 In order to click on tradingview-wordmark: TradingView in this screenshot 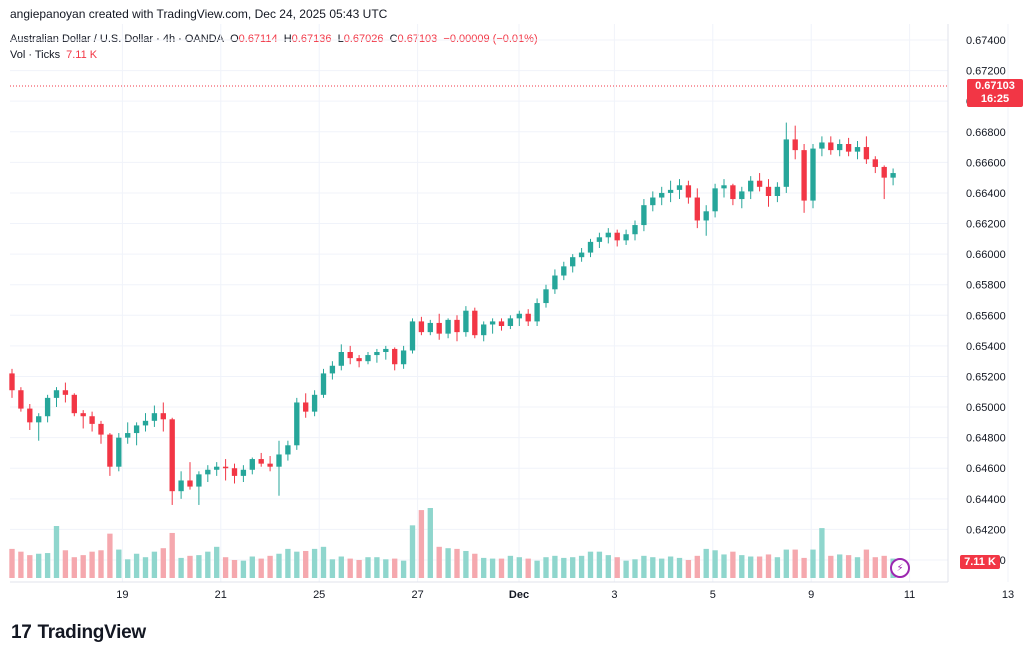, I will do `click(92, 632)`.